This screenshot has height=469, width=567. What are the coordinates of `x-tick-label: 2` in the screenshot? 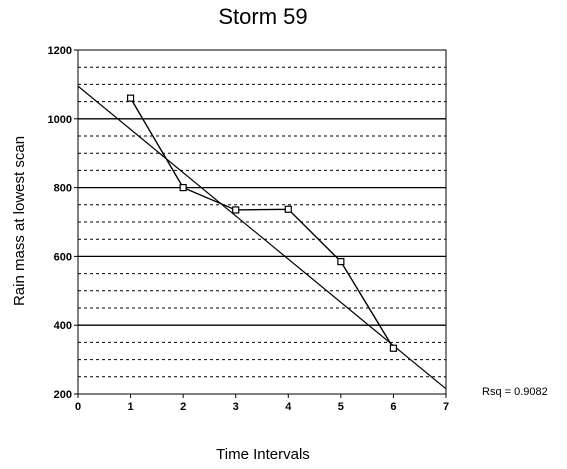 It's located at (183, 407).